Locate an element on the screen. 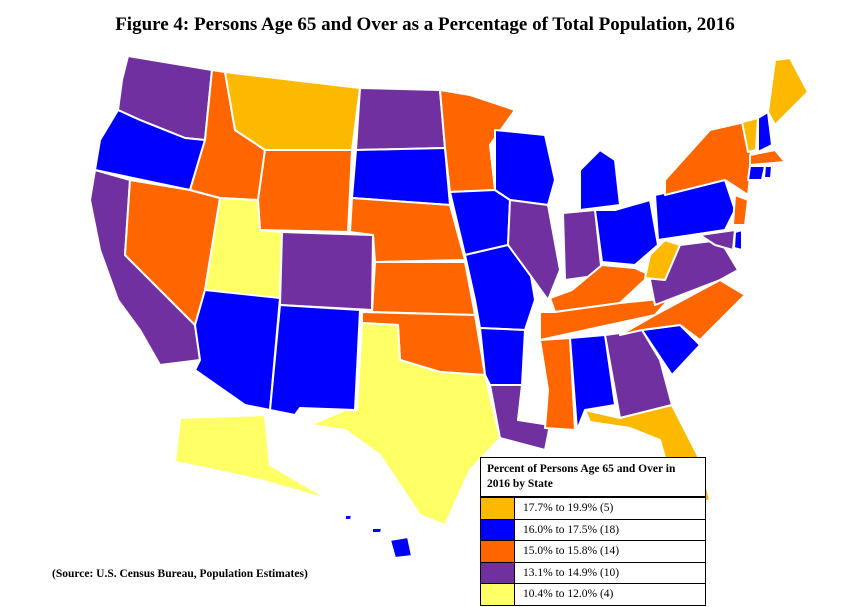  state-wy is located at coordinates (305, 191).